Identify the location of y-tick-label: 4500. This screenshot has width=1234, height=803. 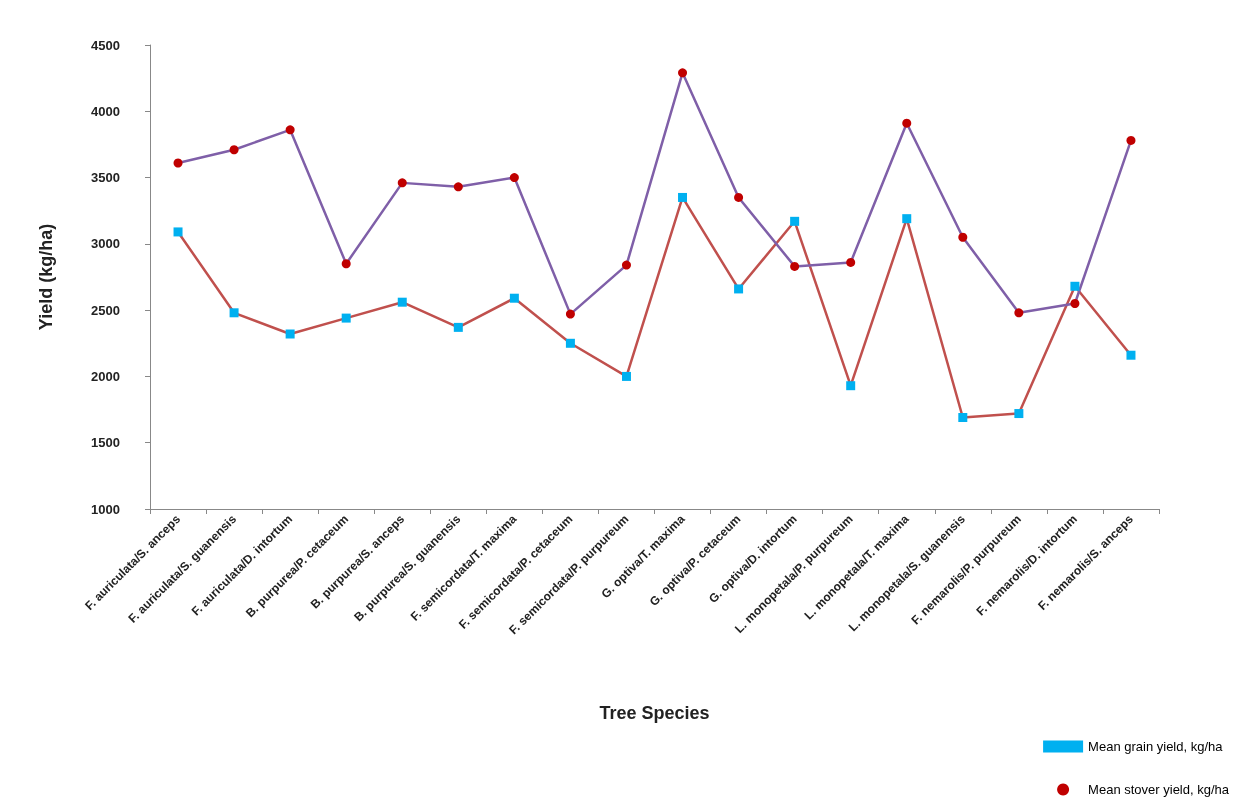
(105, 45).